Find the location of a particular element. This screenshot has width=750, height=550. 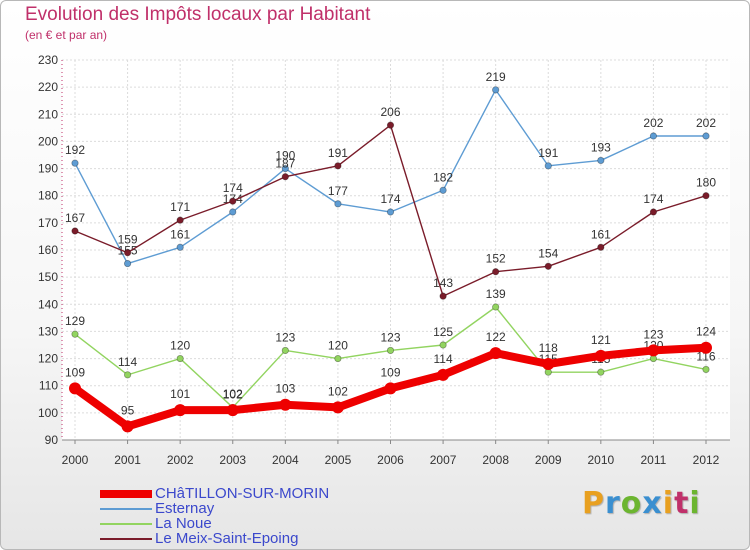

data-label-esternay: 193 is located at coordinates (601, 147).